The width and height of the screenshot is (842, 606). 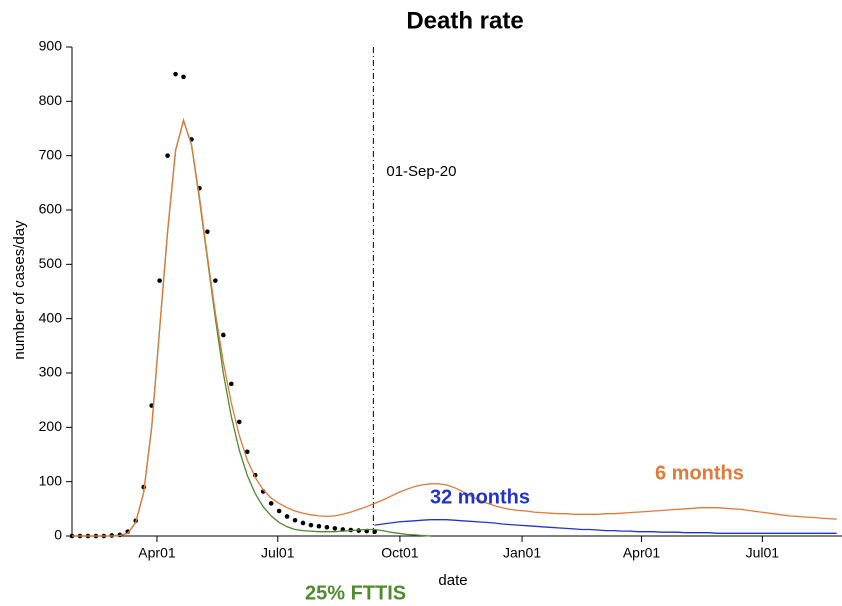 I want to click on x-axis-label: date, so click(x=452, y=580).